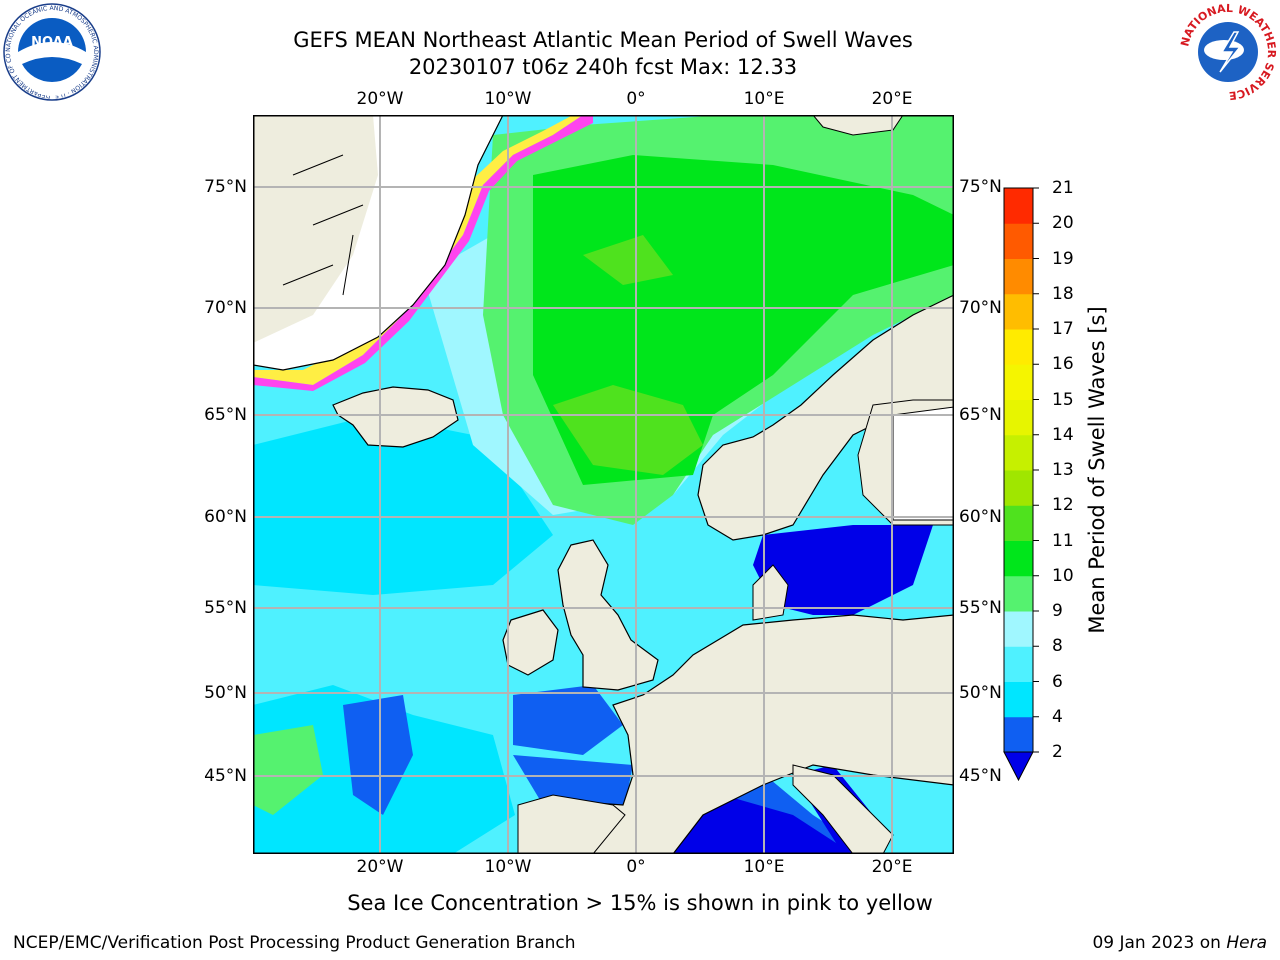  I want to click on colorbar, so click(1021, 484).